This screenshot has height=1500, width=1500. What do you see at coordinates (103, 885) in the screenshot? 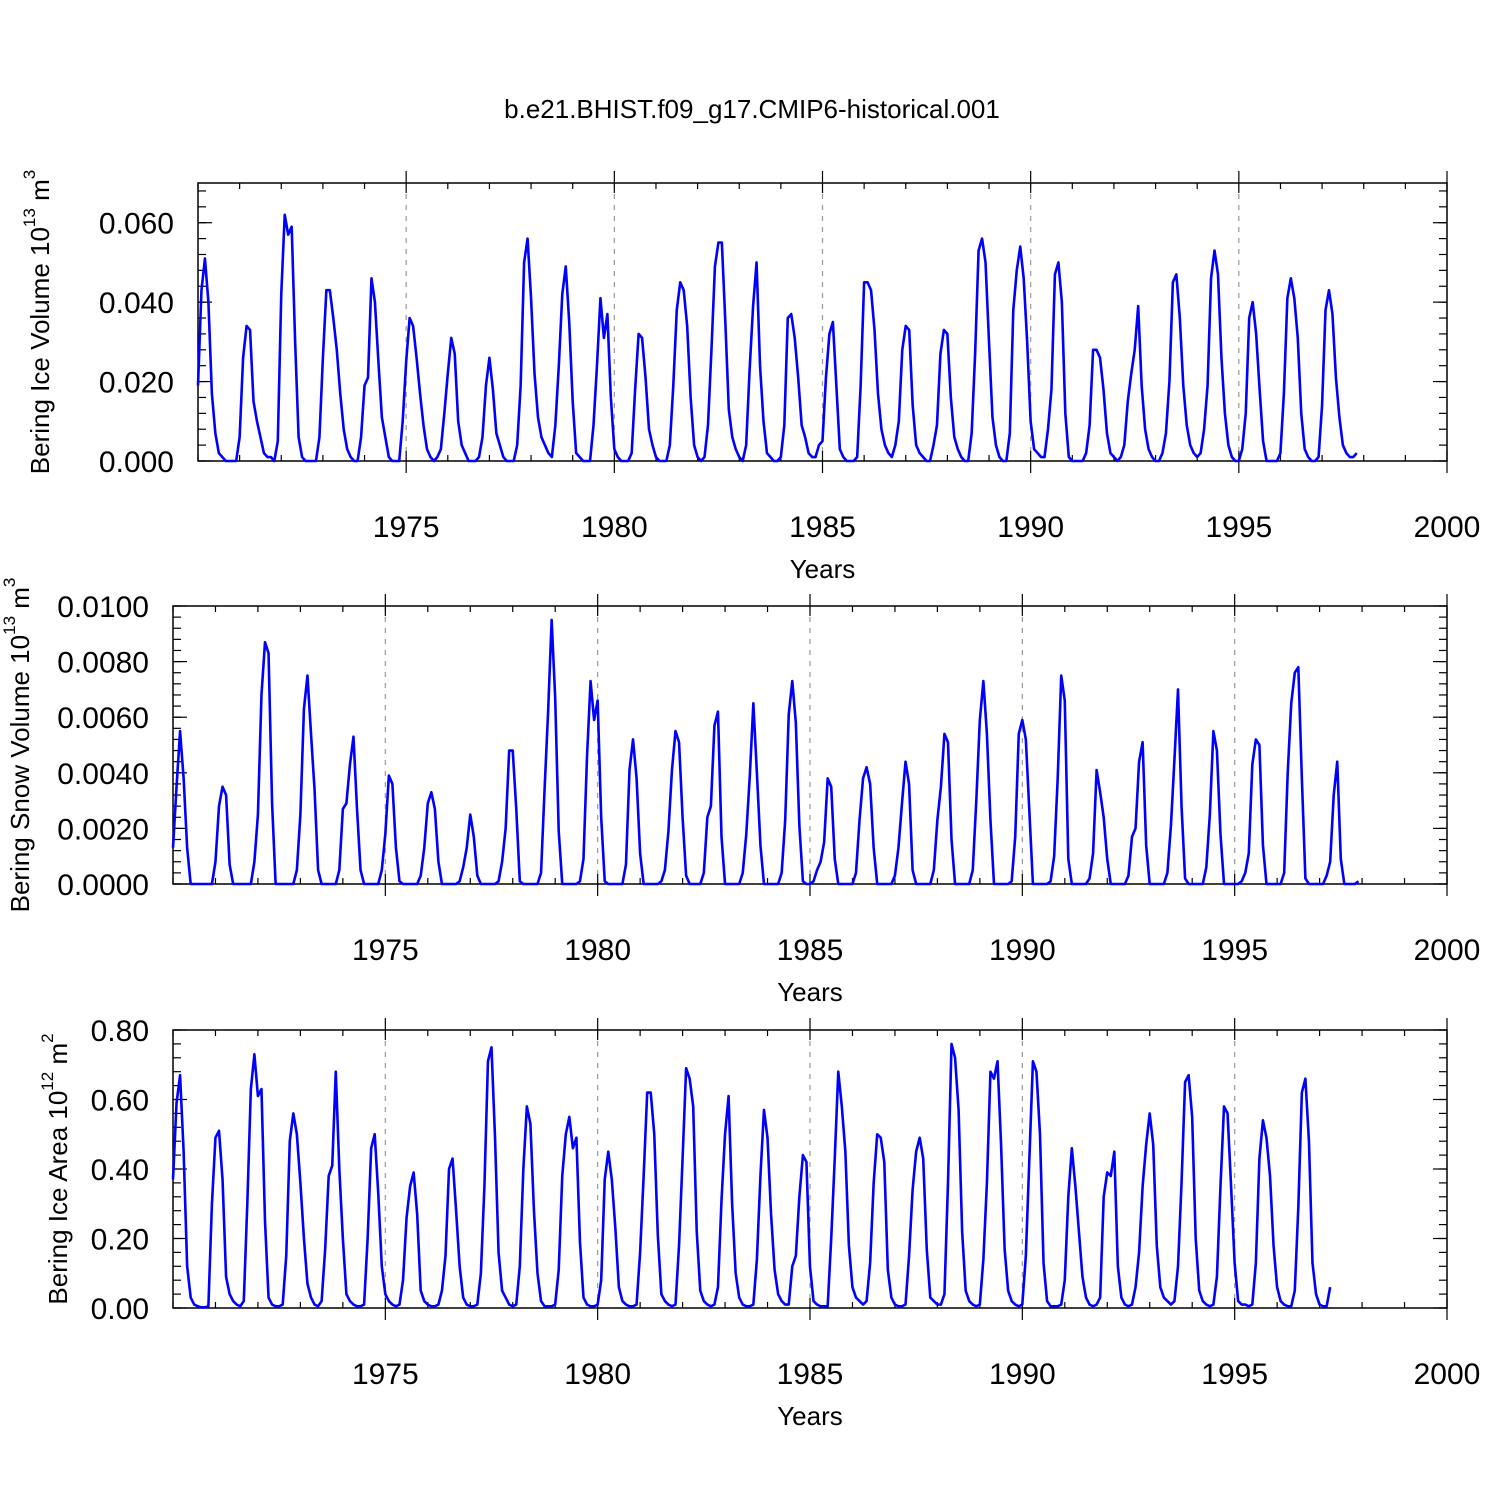
I see `y-tick-label: 0.0000` at bounding box center [103, 885].